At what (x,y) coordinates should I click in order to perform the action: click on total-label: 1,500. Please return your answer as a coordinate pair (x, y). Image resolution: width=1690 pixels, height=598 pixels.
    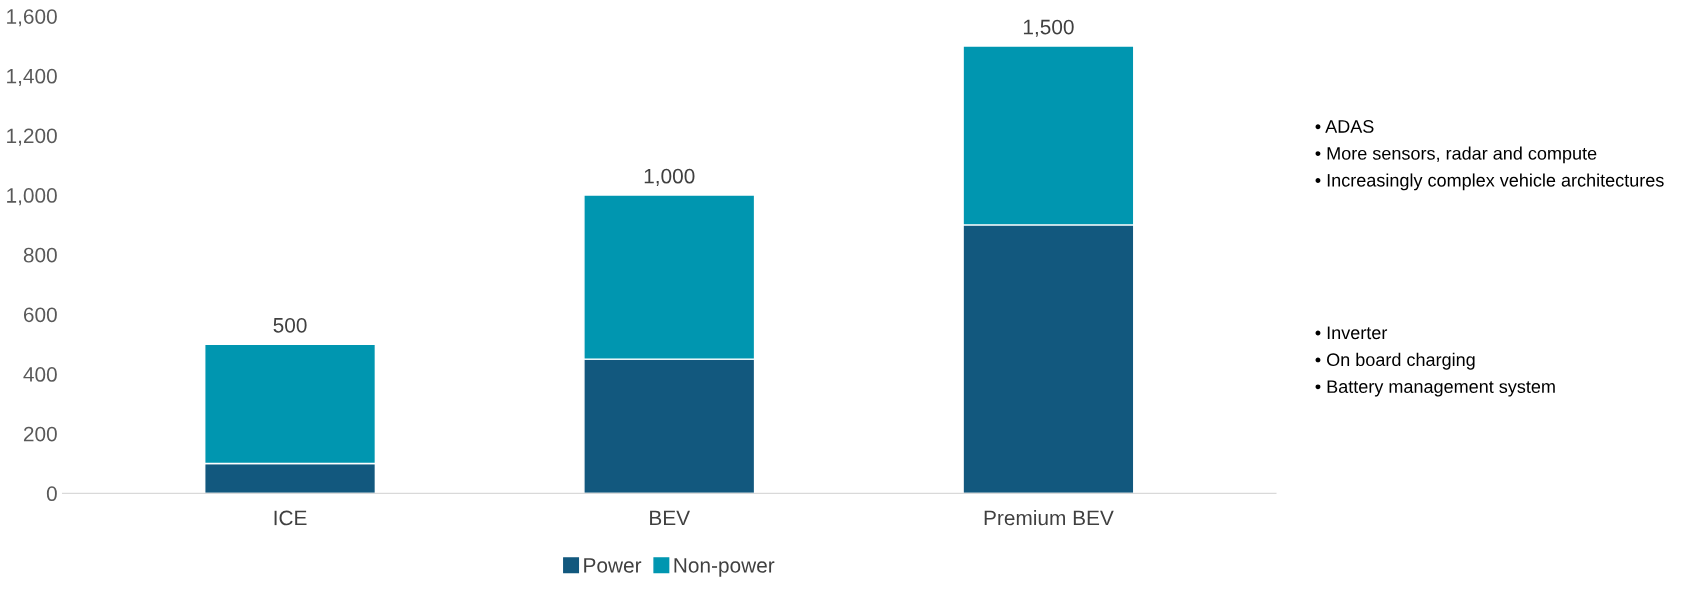
    Looking at the image, I should click on (1048, 28).